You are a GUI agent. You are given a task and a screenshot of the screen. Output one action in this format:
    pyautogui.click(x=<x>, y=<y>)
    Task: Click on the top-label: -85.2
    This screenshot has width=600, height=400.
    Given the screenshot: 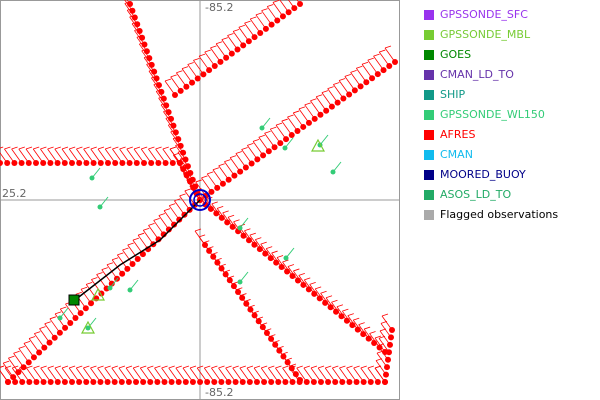 What is the action you would take?
    pyautogui.click(x=219, y=7)
    